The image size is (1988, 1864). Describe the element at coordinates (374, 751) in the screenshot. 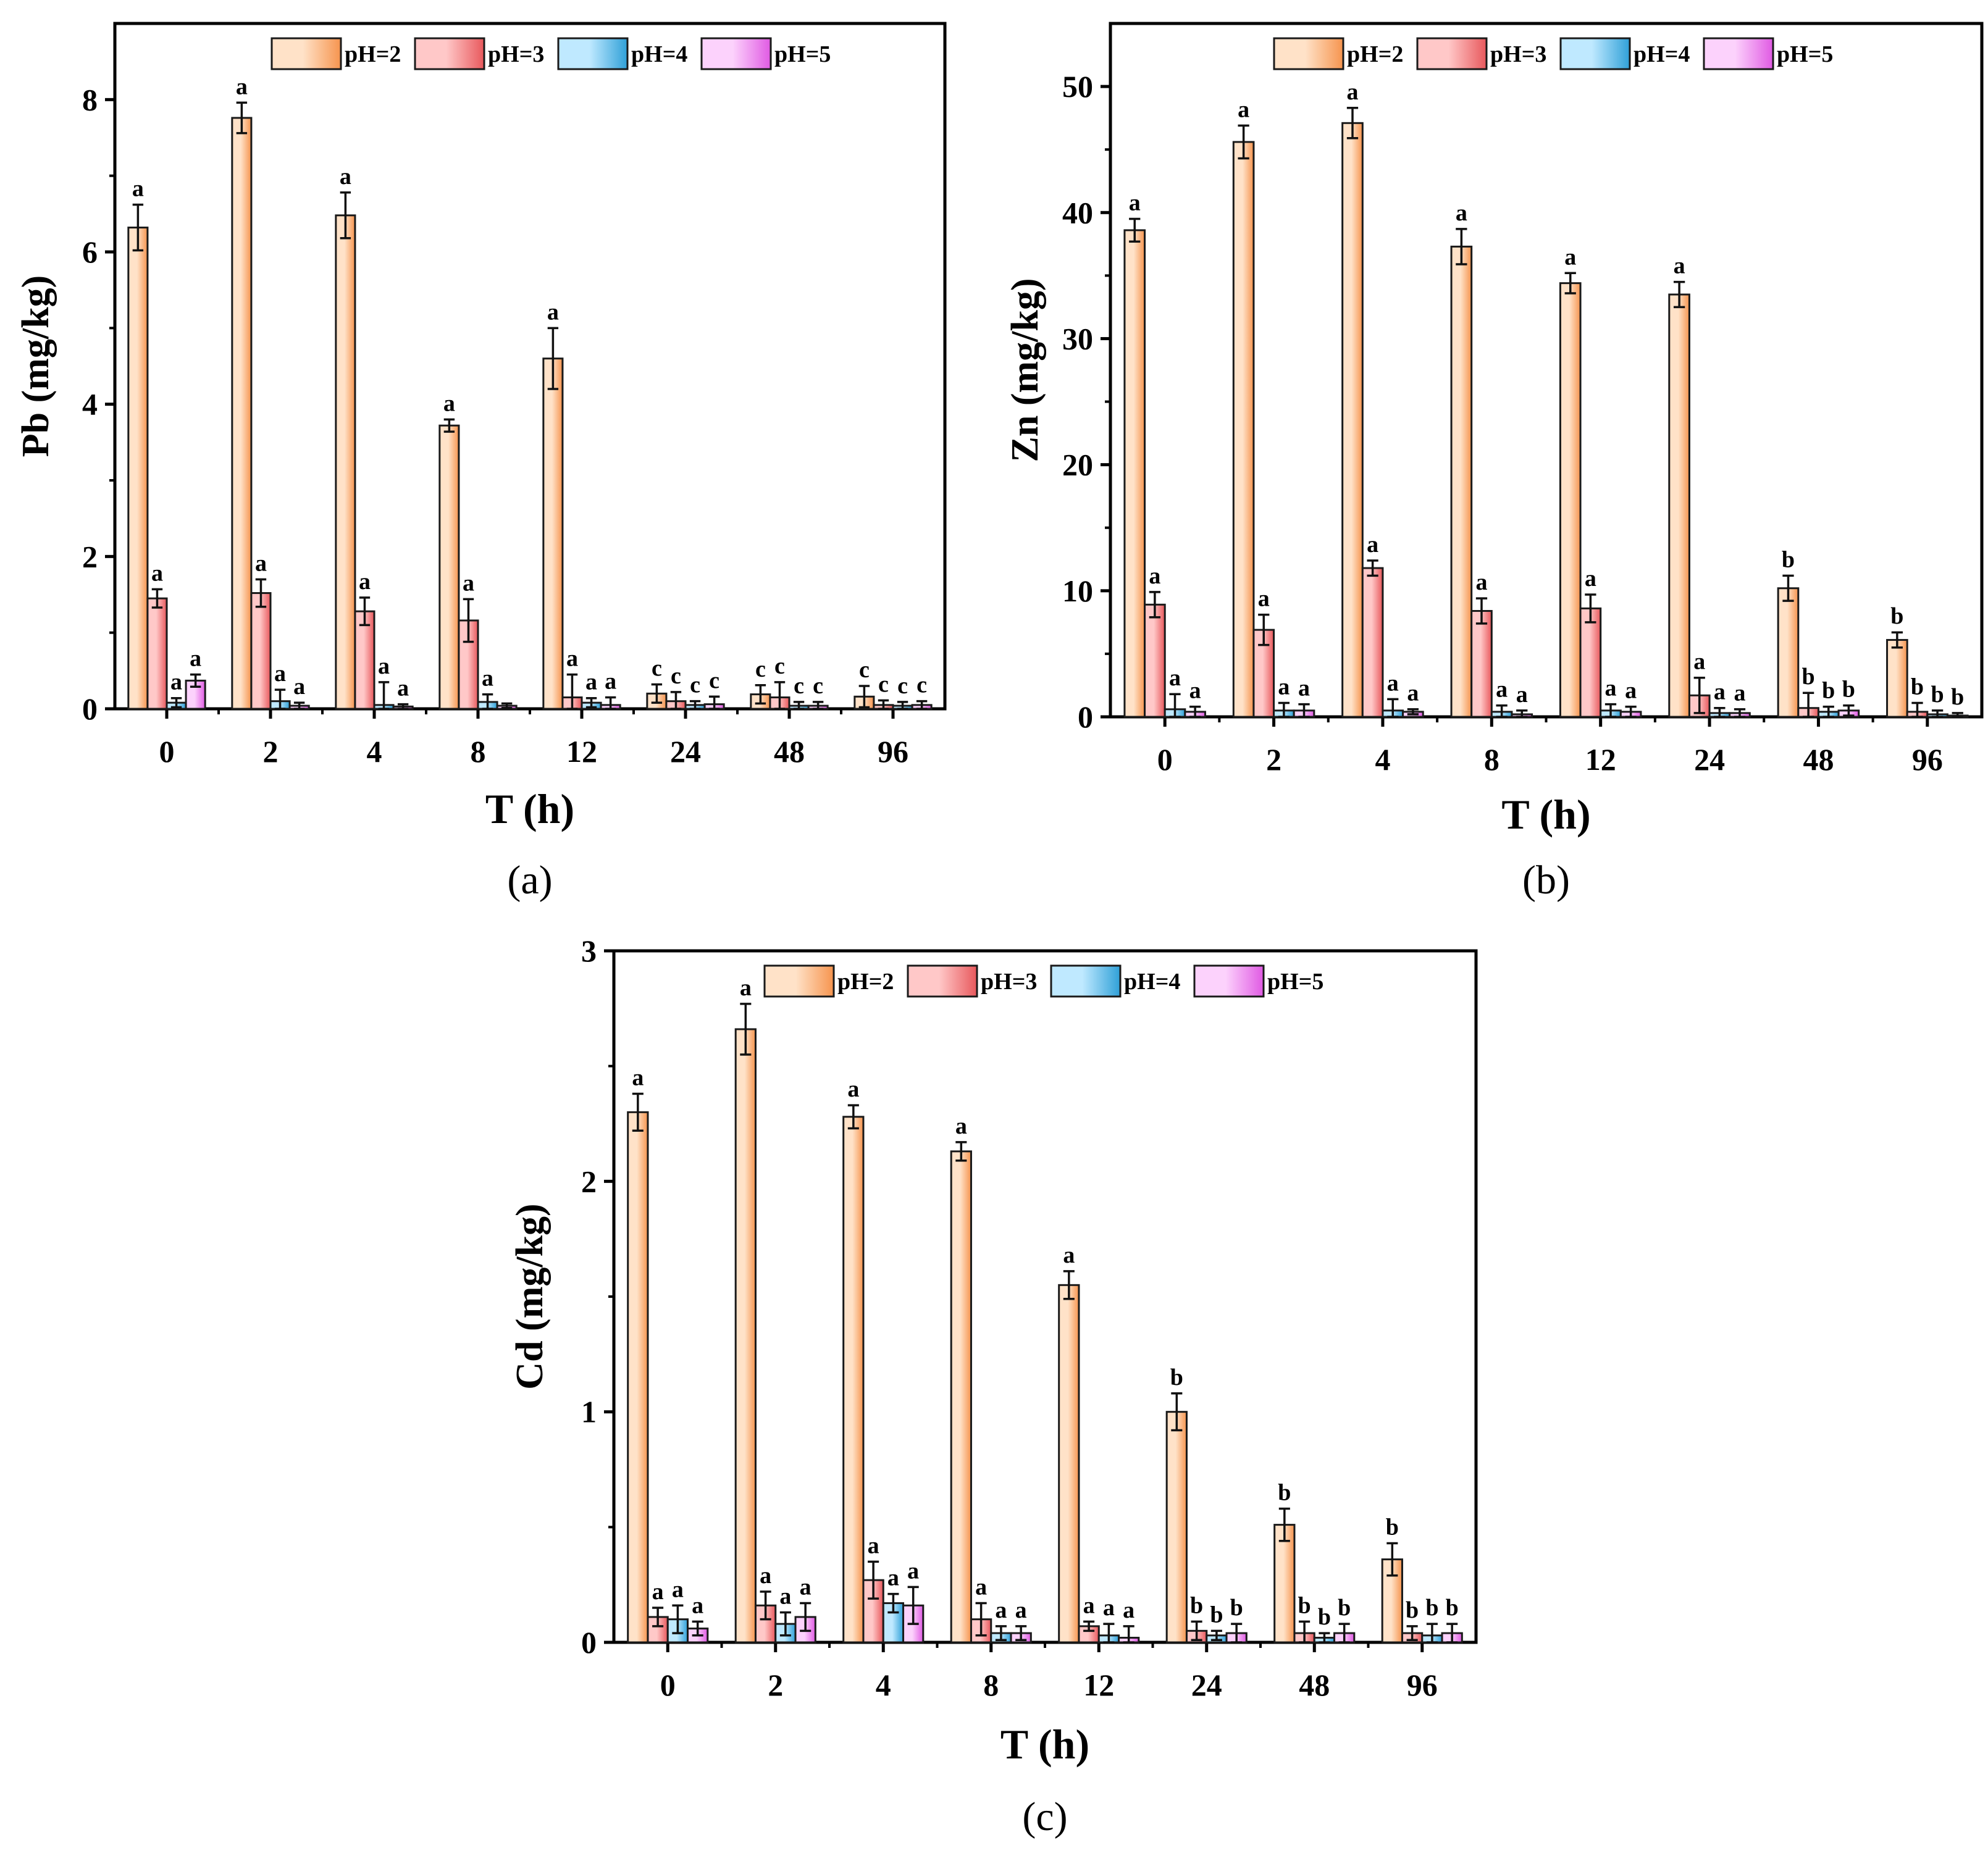

I see `x-tick-label: 4` at that location.